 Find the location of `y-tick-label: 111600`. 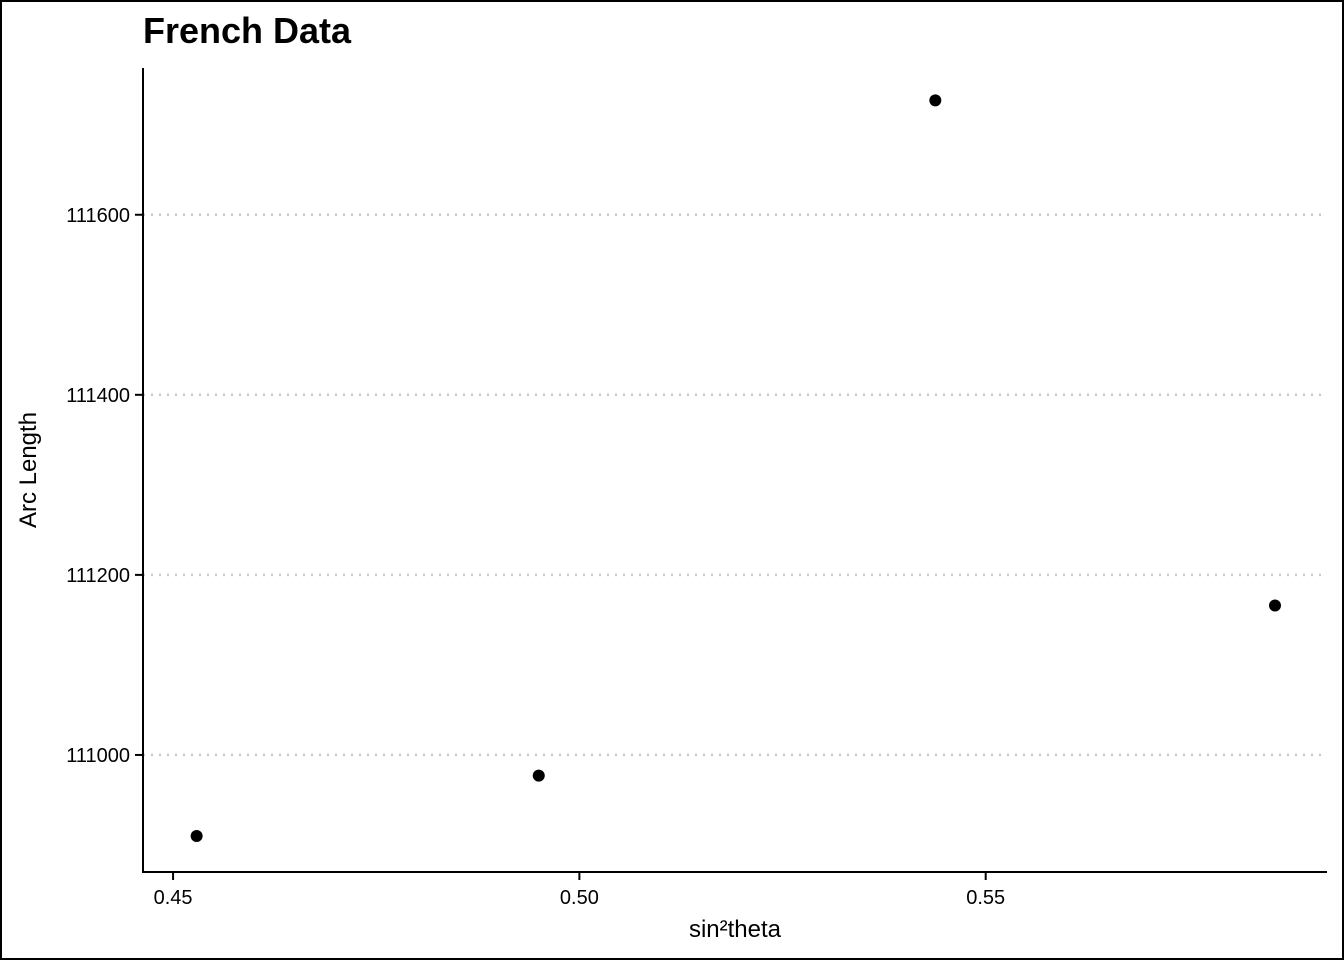

y-tick-label: 111600 is located at coordinates (98, 216).